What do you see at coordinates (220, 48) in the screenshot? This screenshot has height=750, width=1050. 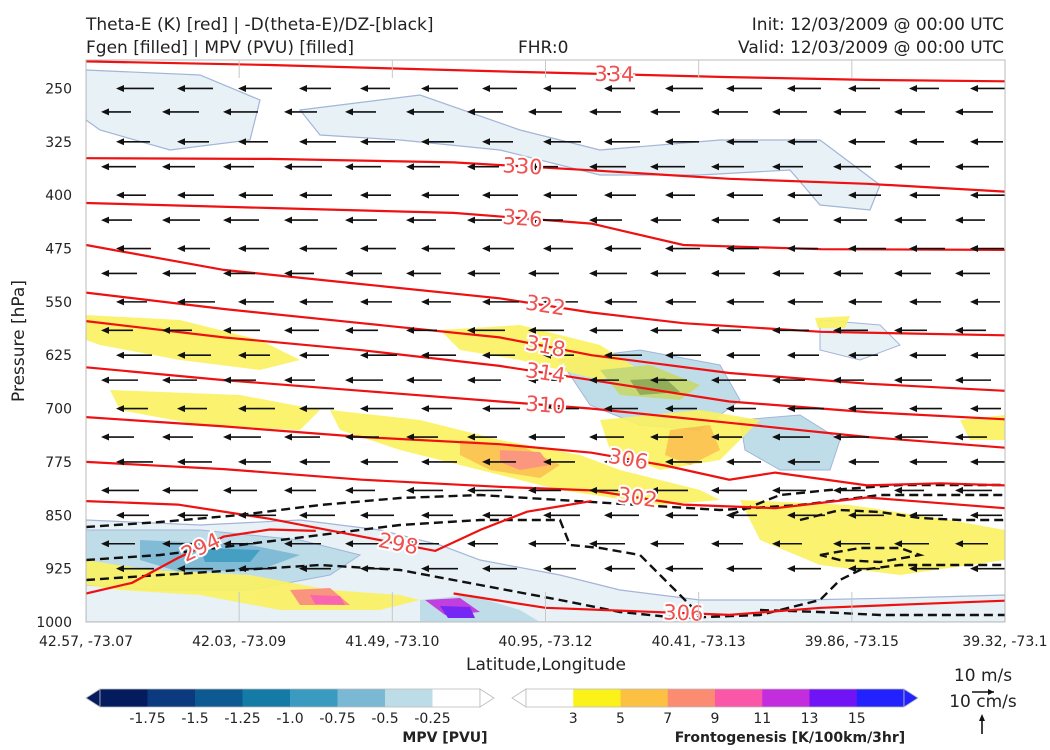 I see `chart-title-line2: Fgen [filled] | MPV (PVU) [filled]` at bounding box center [220, 48].